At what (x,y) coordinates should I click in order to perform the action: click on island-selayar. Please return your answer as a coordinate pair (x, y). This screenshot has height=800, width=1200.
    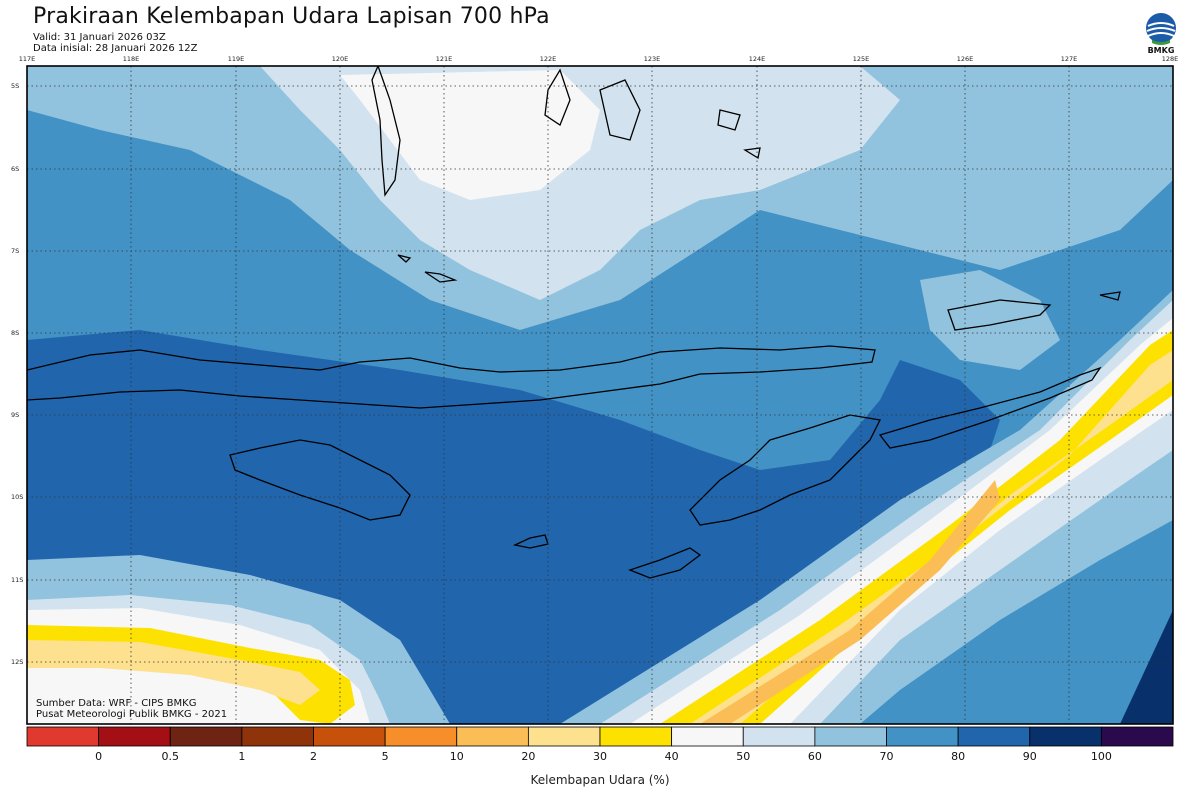
    Looking at the image, I should click on (441, 277).